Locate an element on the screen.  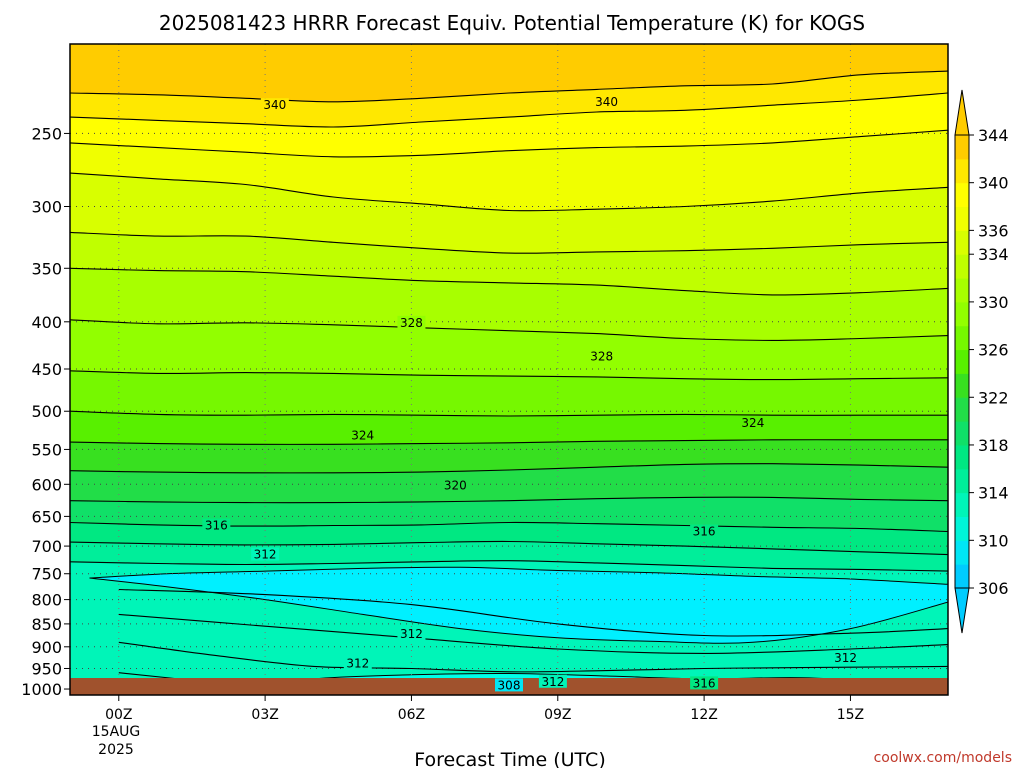
y-tick-label: 750 is located at coordinates (46, 574).